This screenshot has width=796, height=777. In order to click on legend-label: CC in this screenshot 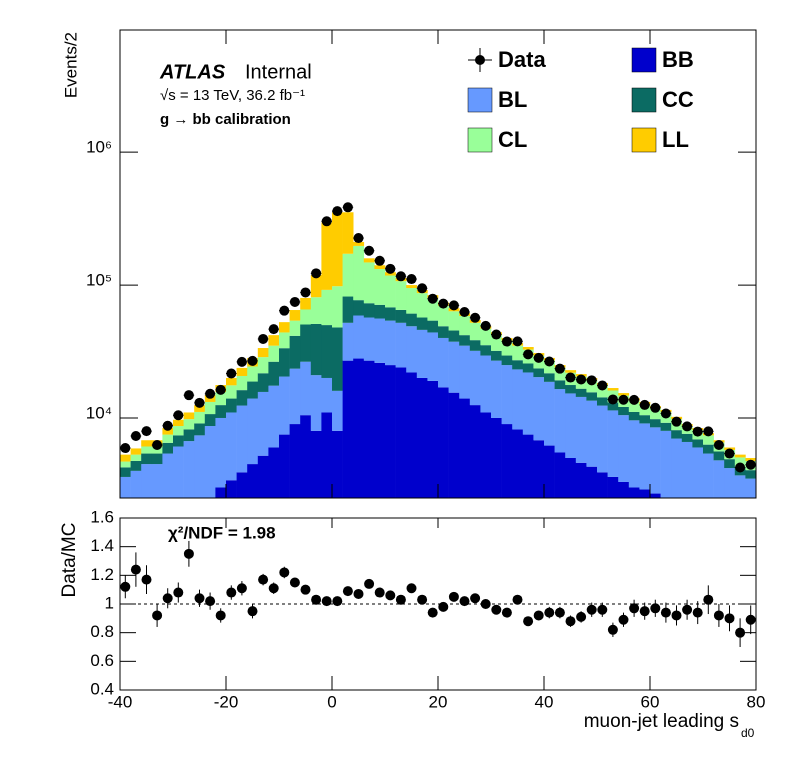, I will do `click(678, 99)`.